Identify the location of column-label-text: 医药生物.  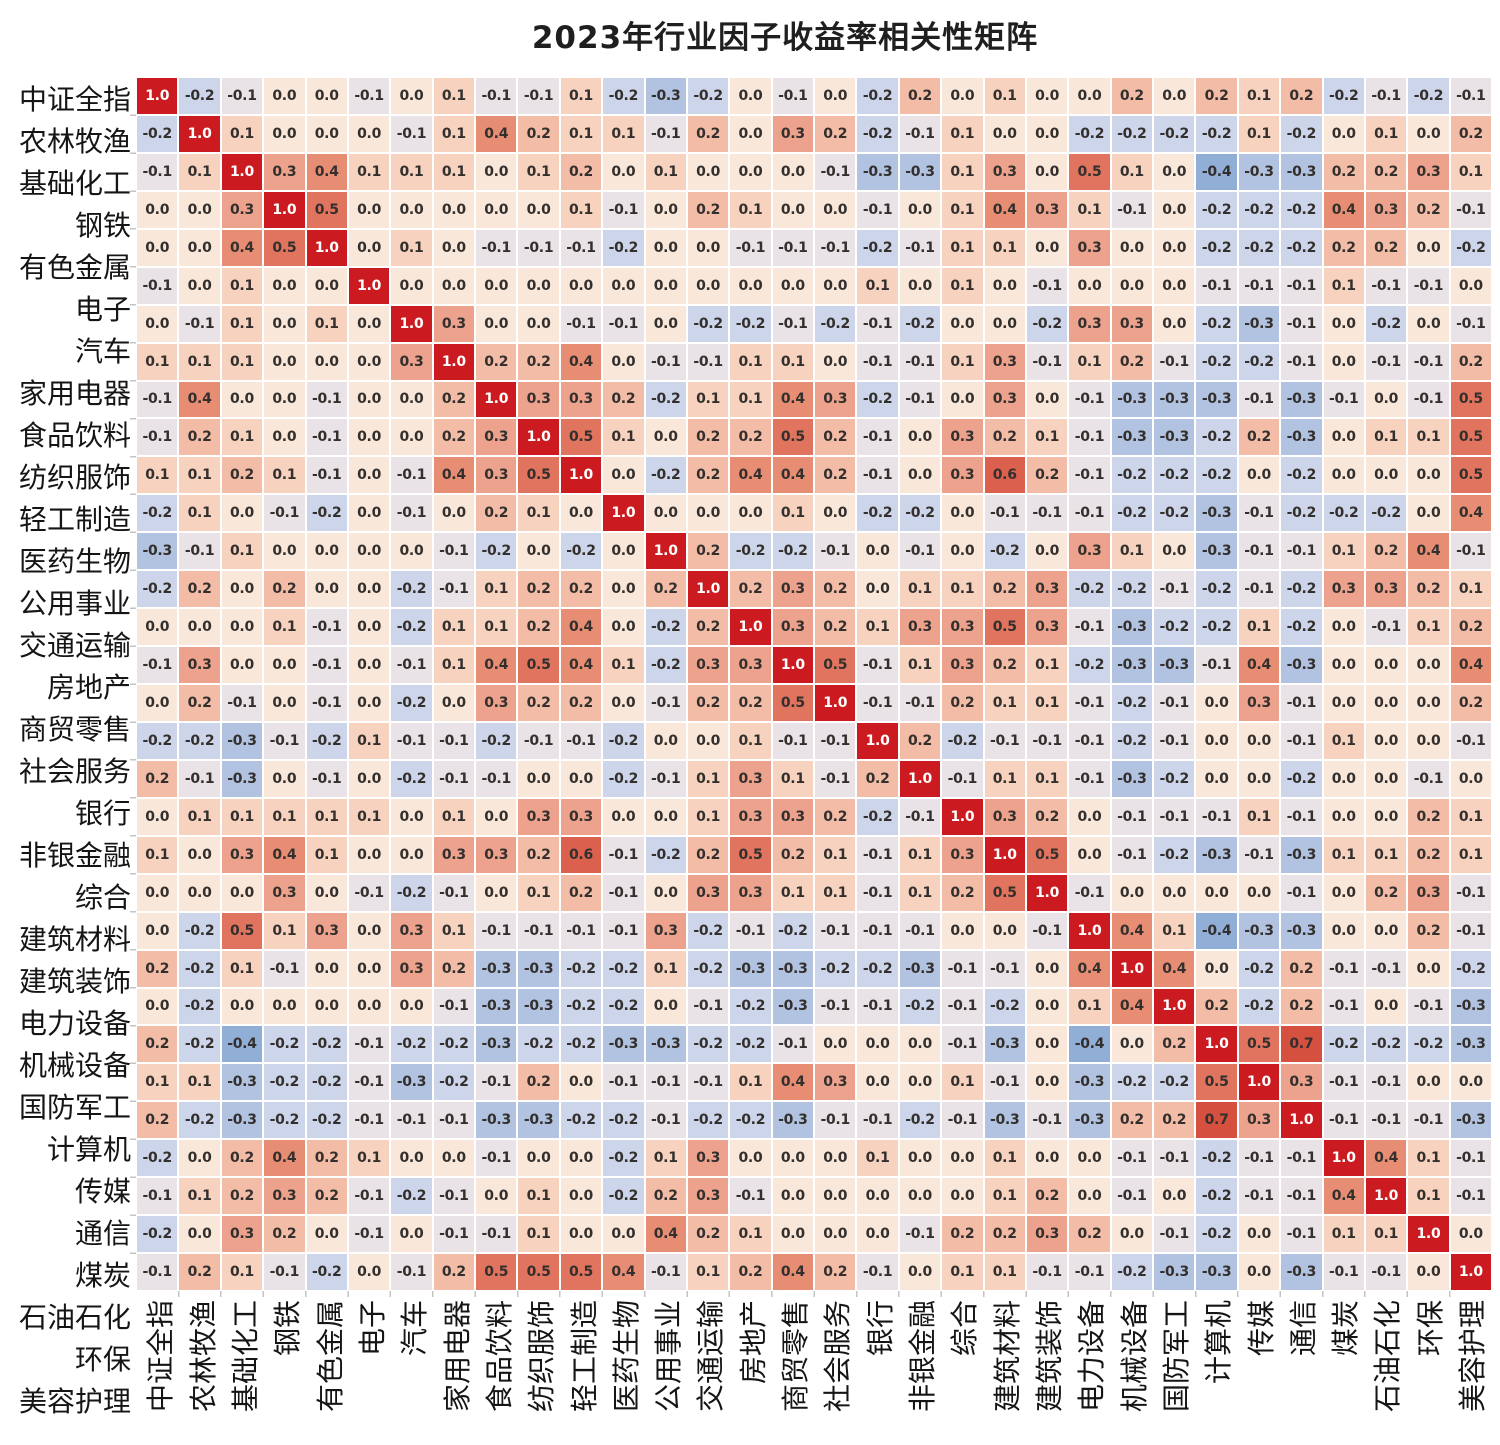
(626, 1356).